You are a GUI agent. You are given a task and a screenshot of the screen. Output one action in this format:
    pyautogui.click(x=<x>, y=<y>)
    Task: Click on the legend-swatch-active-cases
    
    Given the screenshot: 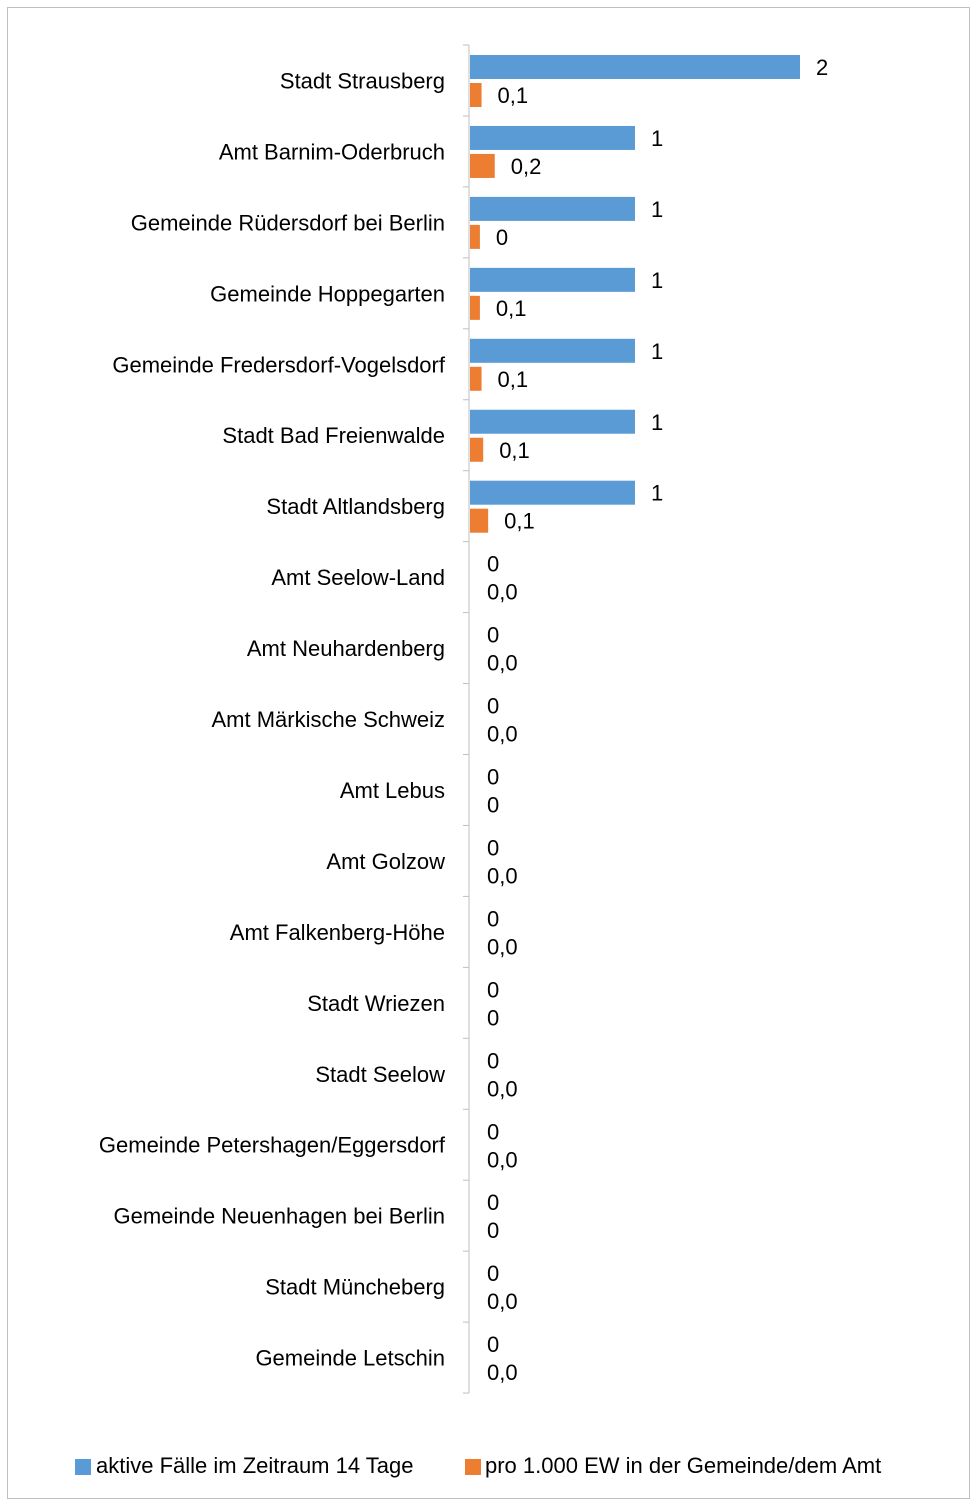 What is the action you would take?
    pyautogui.click(x=83, y=1467)
    